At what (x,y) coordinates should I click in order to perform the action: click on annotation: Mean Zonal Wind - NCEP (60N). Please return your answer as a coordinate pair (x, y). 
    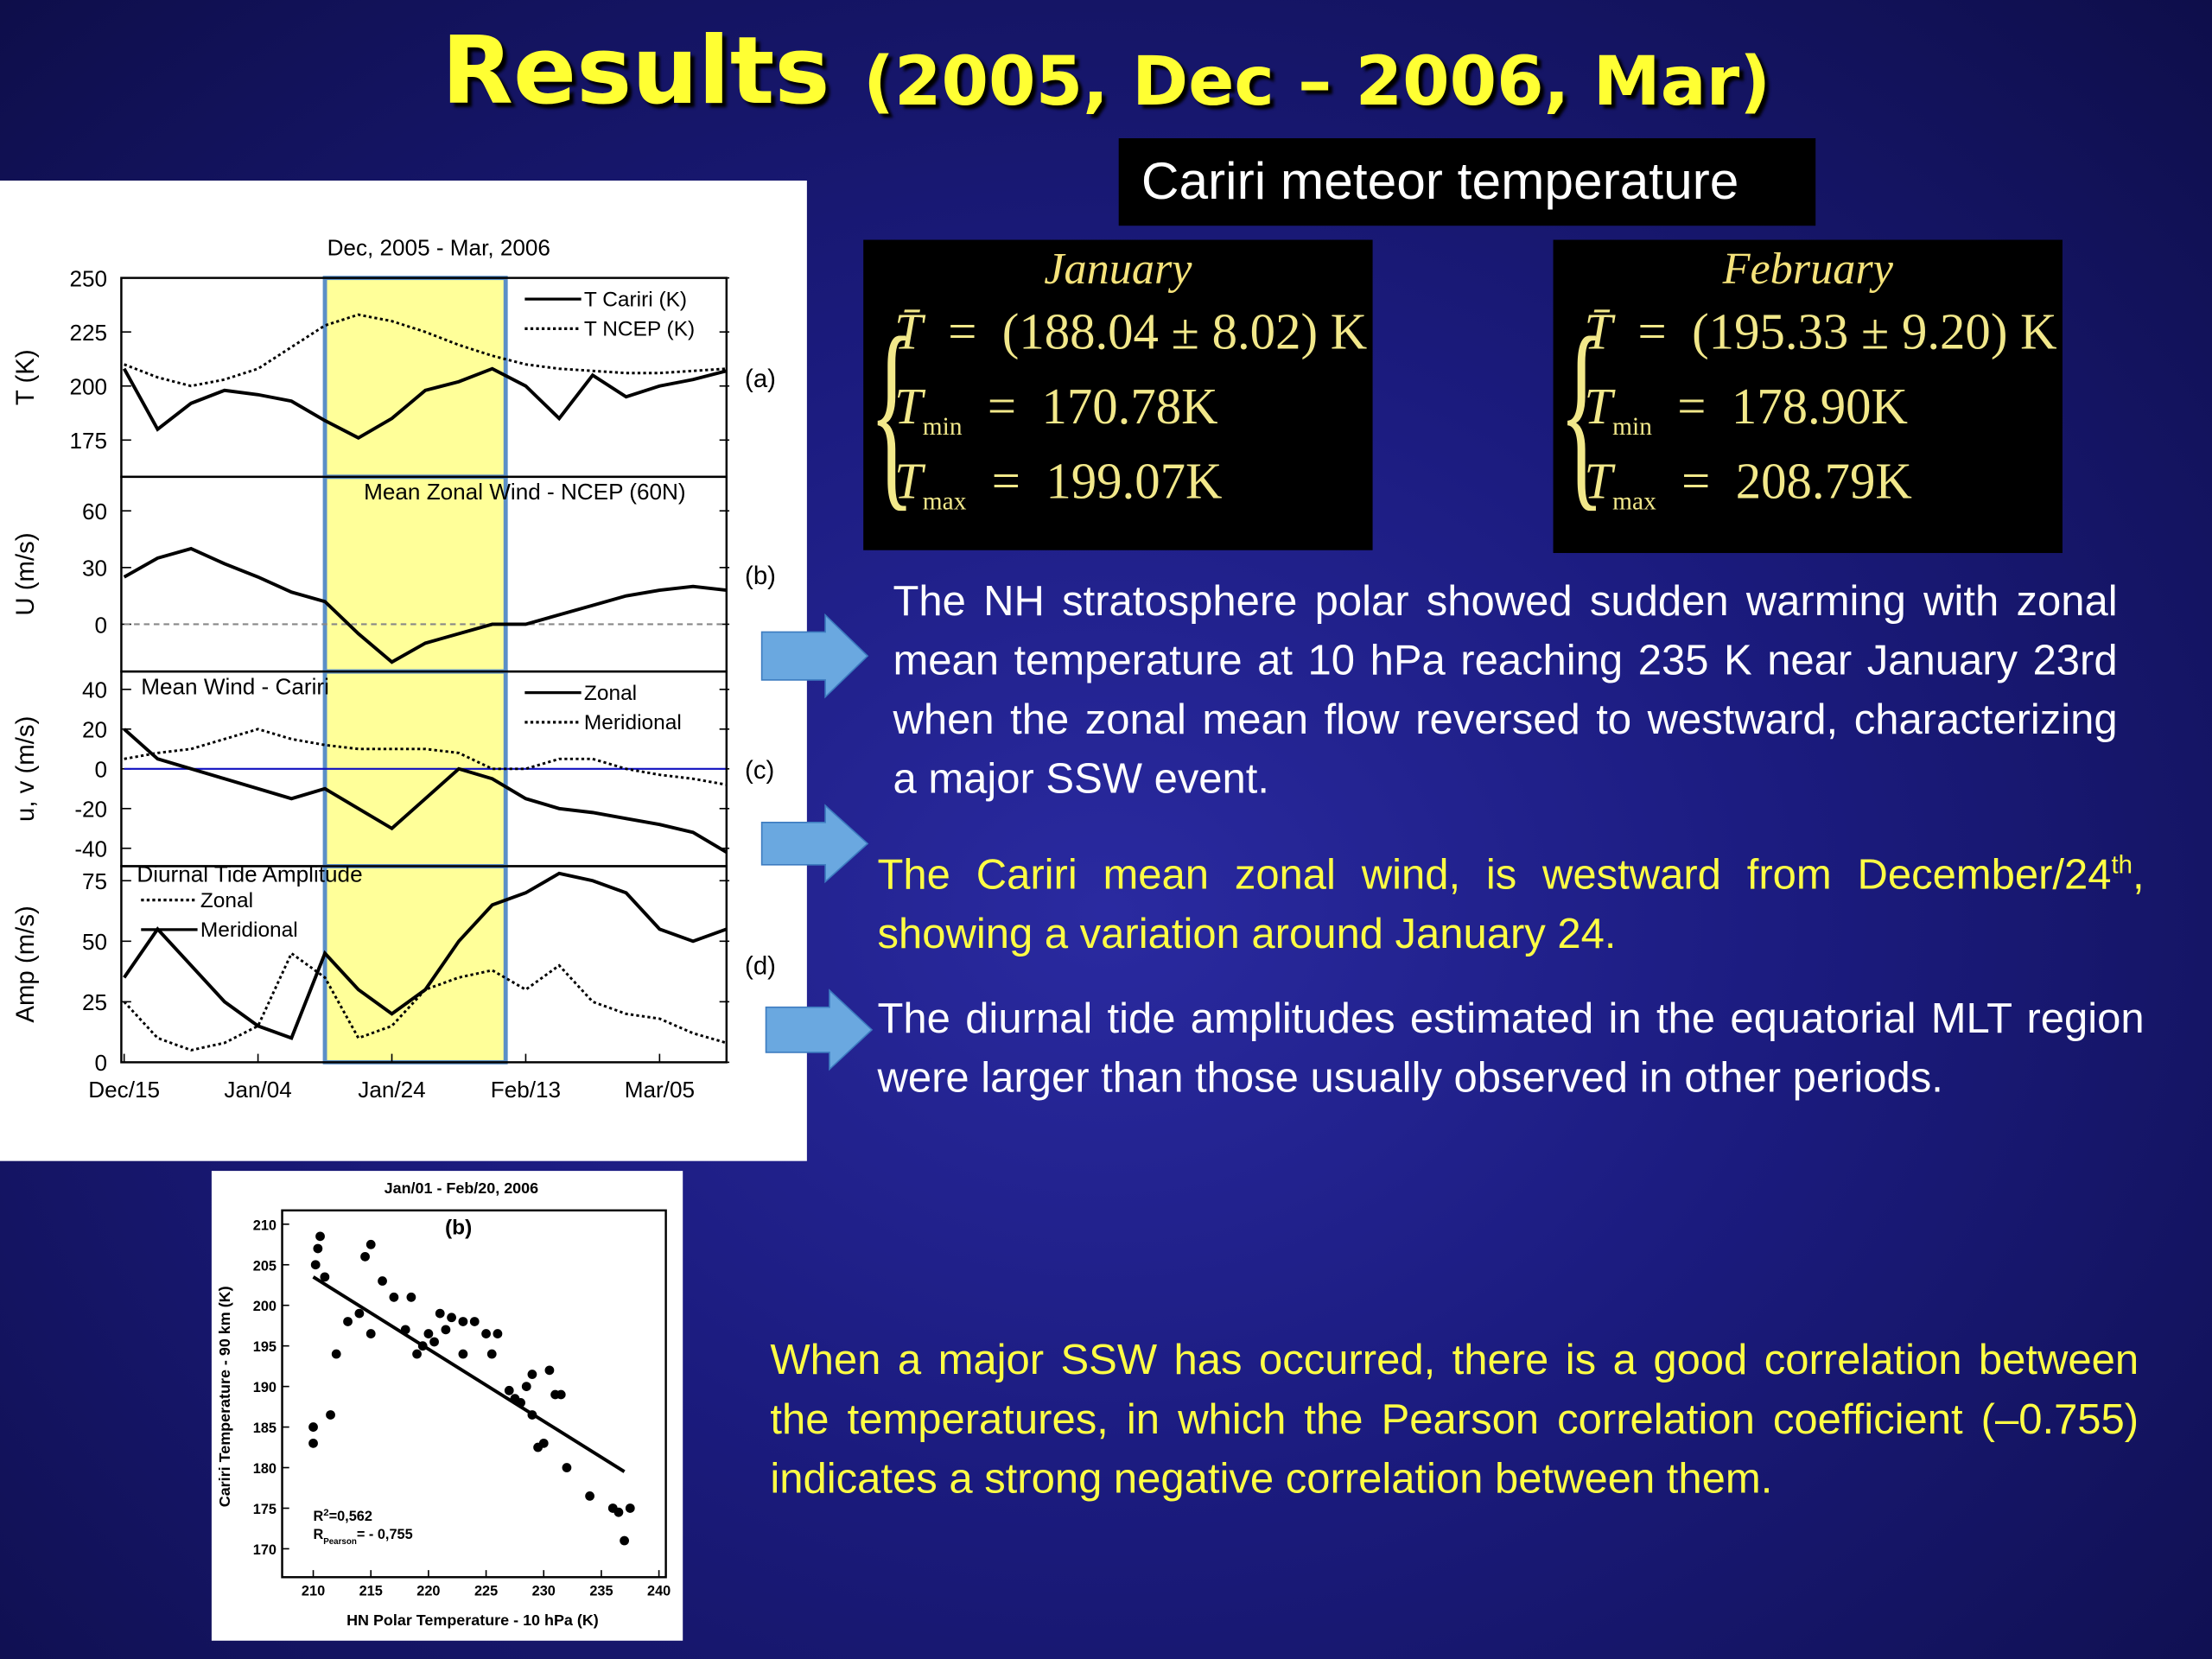
    Looking at the image, I should click on (524, 492).